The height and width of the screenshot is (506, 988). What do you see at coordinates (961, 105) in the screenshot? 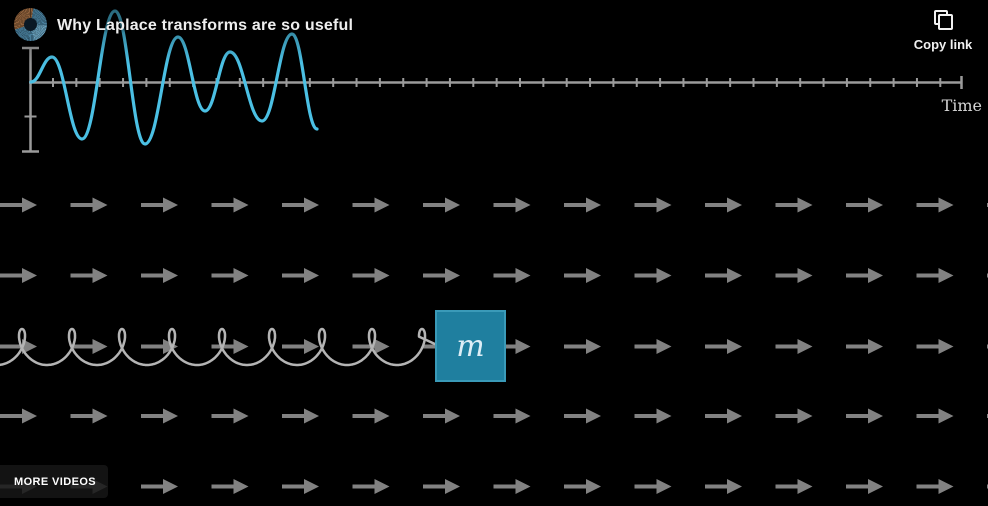
I see `time-axis-label: Time` at bounding box center [961, 105].